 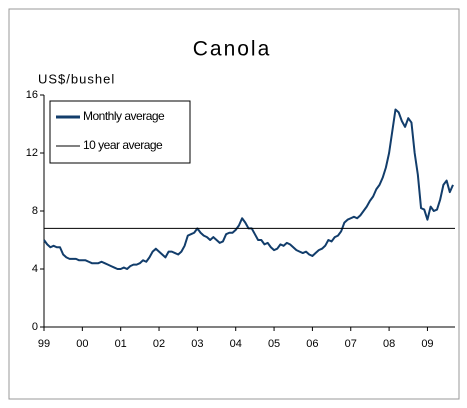 I want to click on legend-label: 10 year average, so click(x=123, y=145).